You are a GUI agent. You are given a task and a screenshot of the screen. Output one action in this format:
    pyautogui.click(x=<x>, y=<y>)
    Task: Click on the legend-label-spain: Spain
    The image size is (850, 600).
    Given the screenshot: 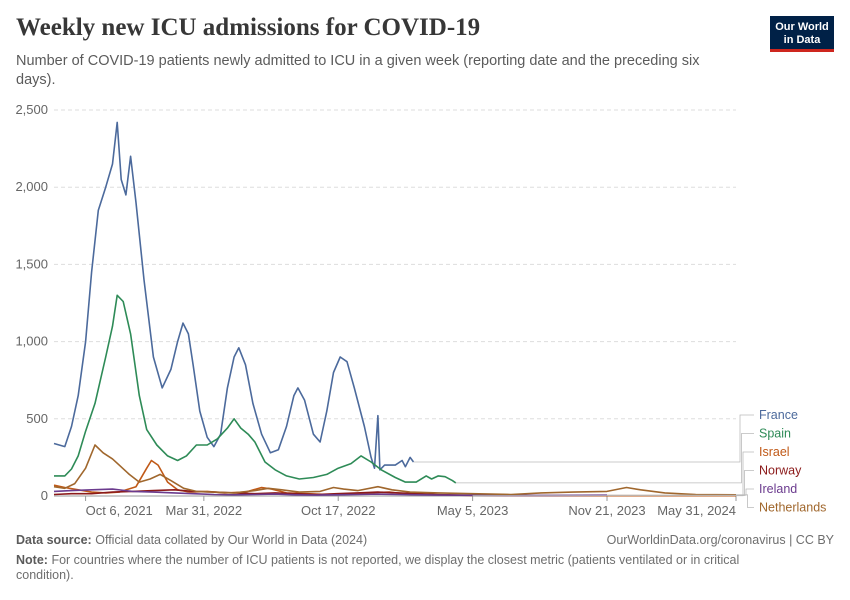 What is the action you would take?
    pyautogui.click(x=775, y=434)
    